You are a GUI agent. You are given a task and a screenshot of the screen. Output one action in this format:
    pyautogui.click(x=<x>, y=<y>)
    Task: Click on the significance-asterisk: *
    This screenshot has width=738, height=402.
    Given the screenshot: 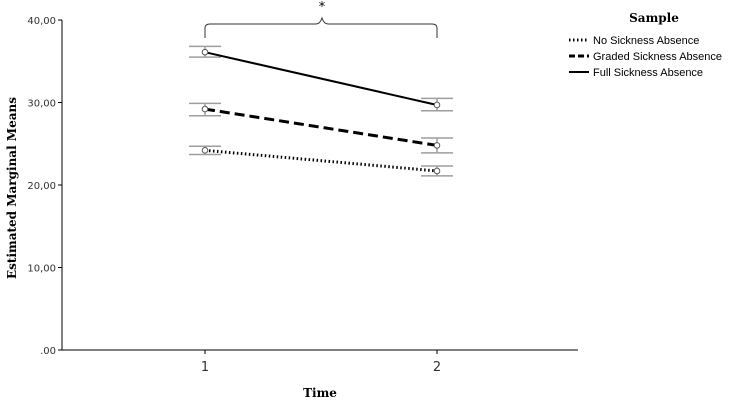 What is the action you would take?
    pyautogui.click(x=322, y=7)
    